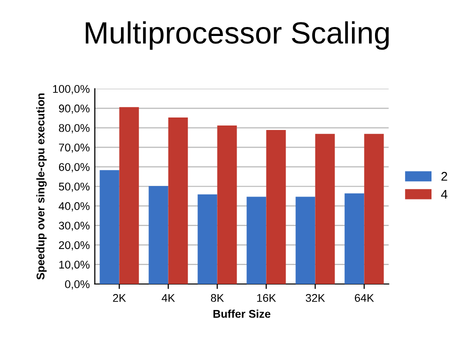  What do you see at coordinates (74, 245) in the screenshot?
I see `y-tick-label: 20,0%` at bounding box center [74, 245].